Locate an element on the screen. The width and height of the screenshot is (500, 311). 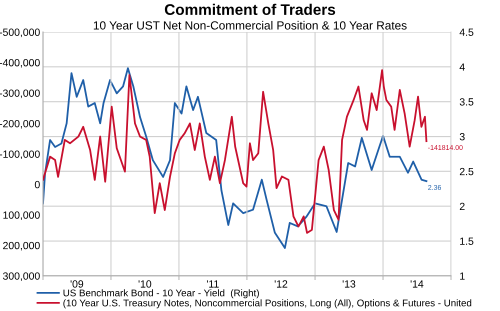
y-tick-label: 200,000 is located at coordinates (21, 246).